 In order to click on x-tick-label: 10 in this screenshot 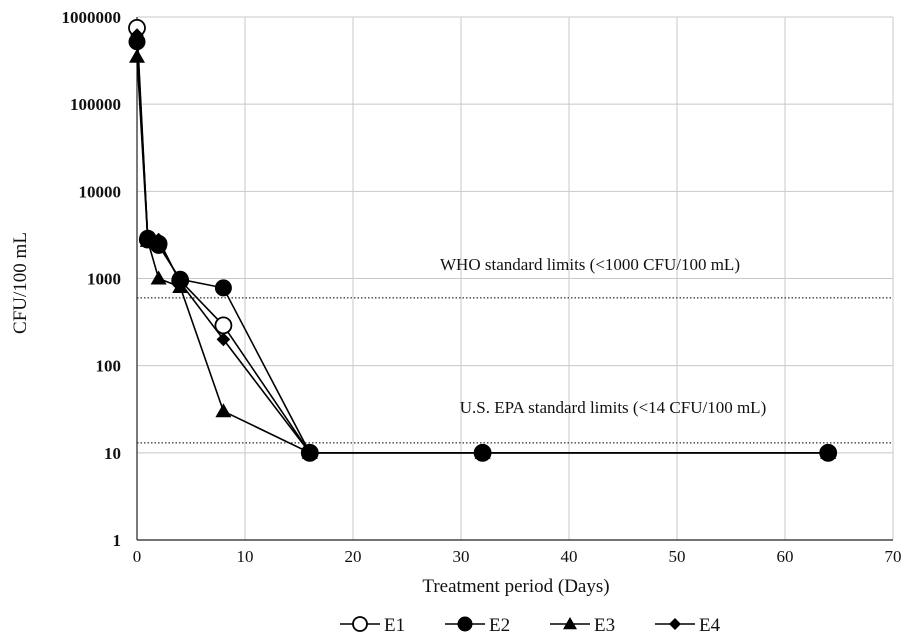, I will do `click(245, 556)`.